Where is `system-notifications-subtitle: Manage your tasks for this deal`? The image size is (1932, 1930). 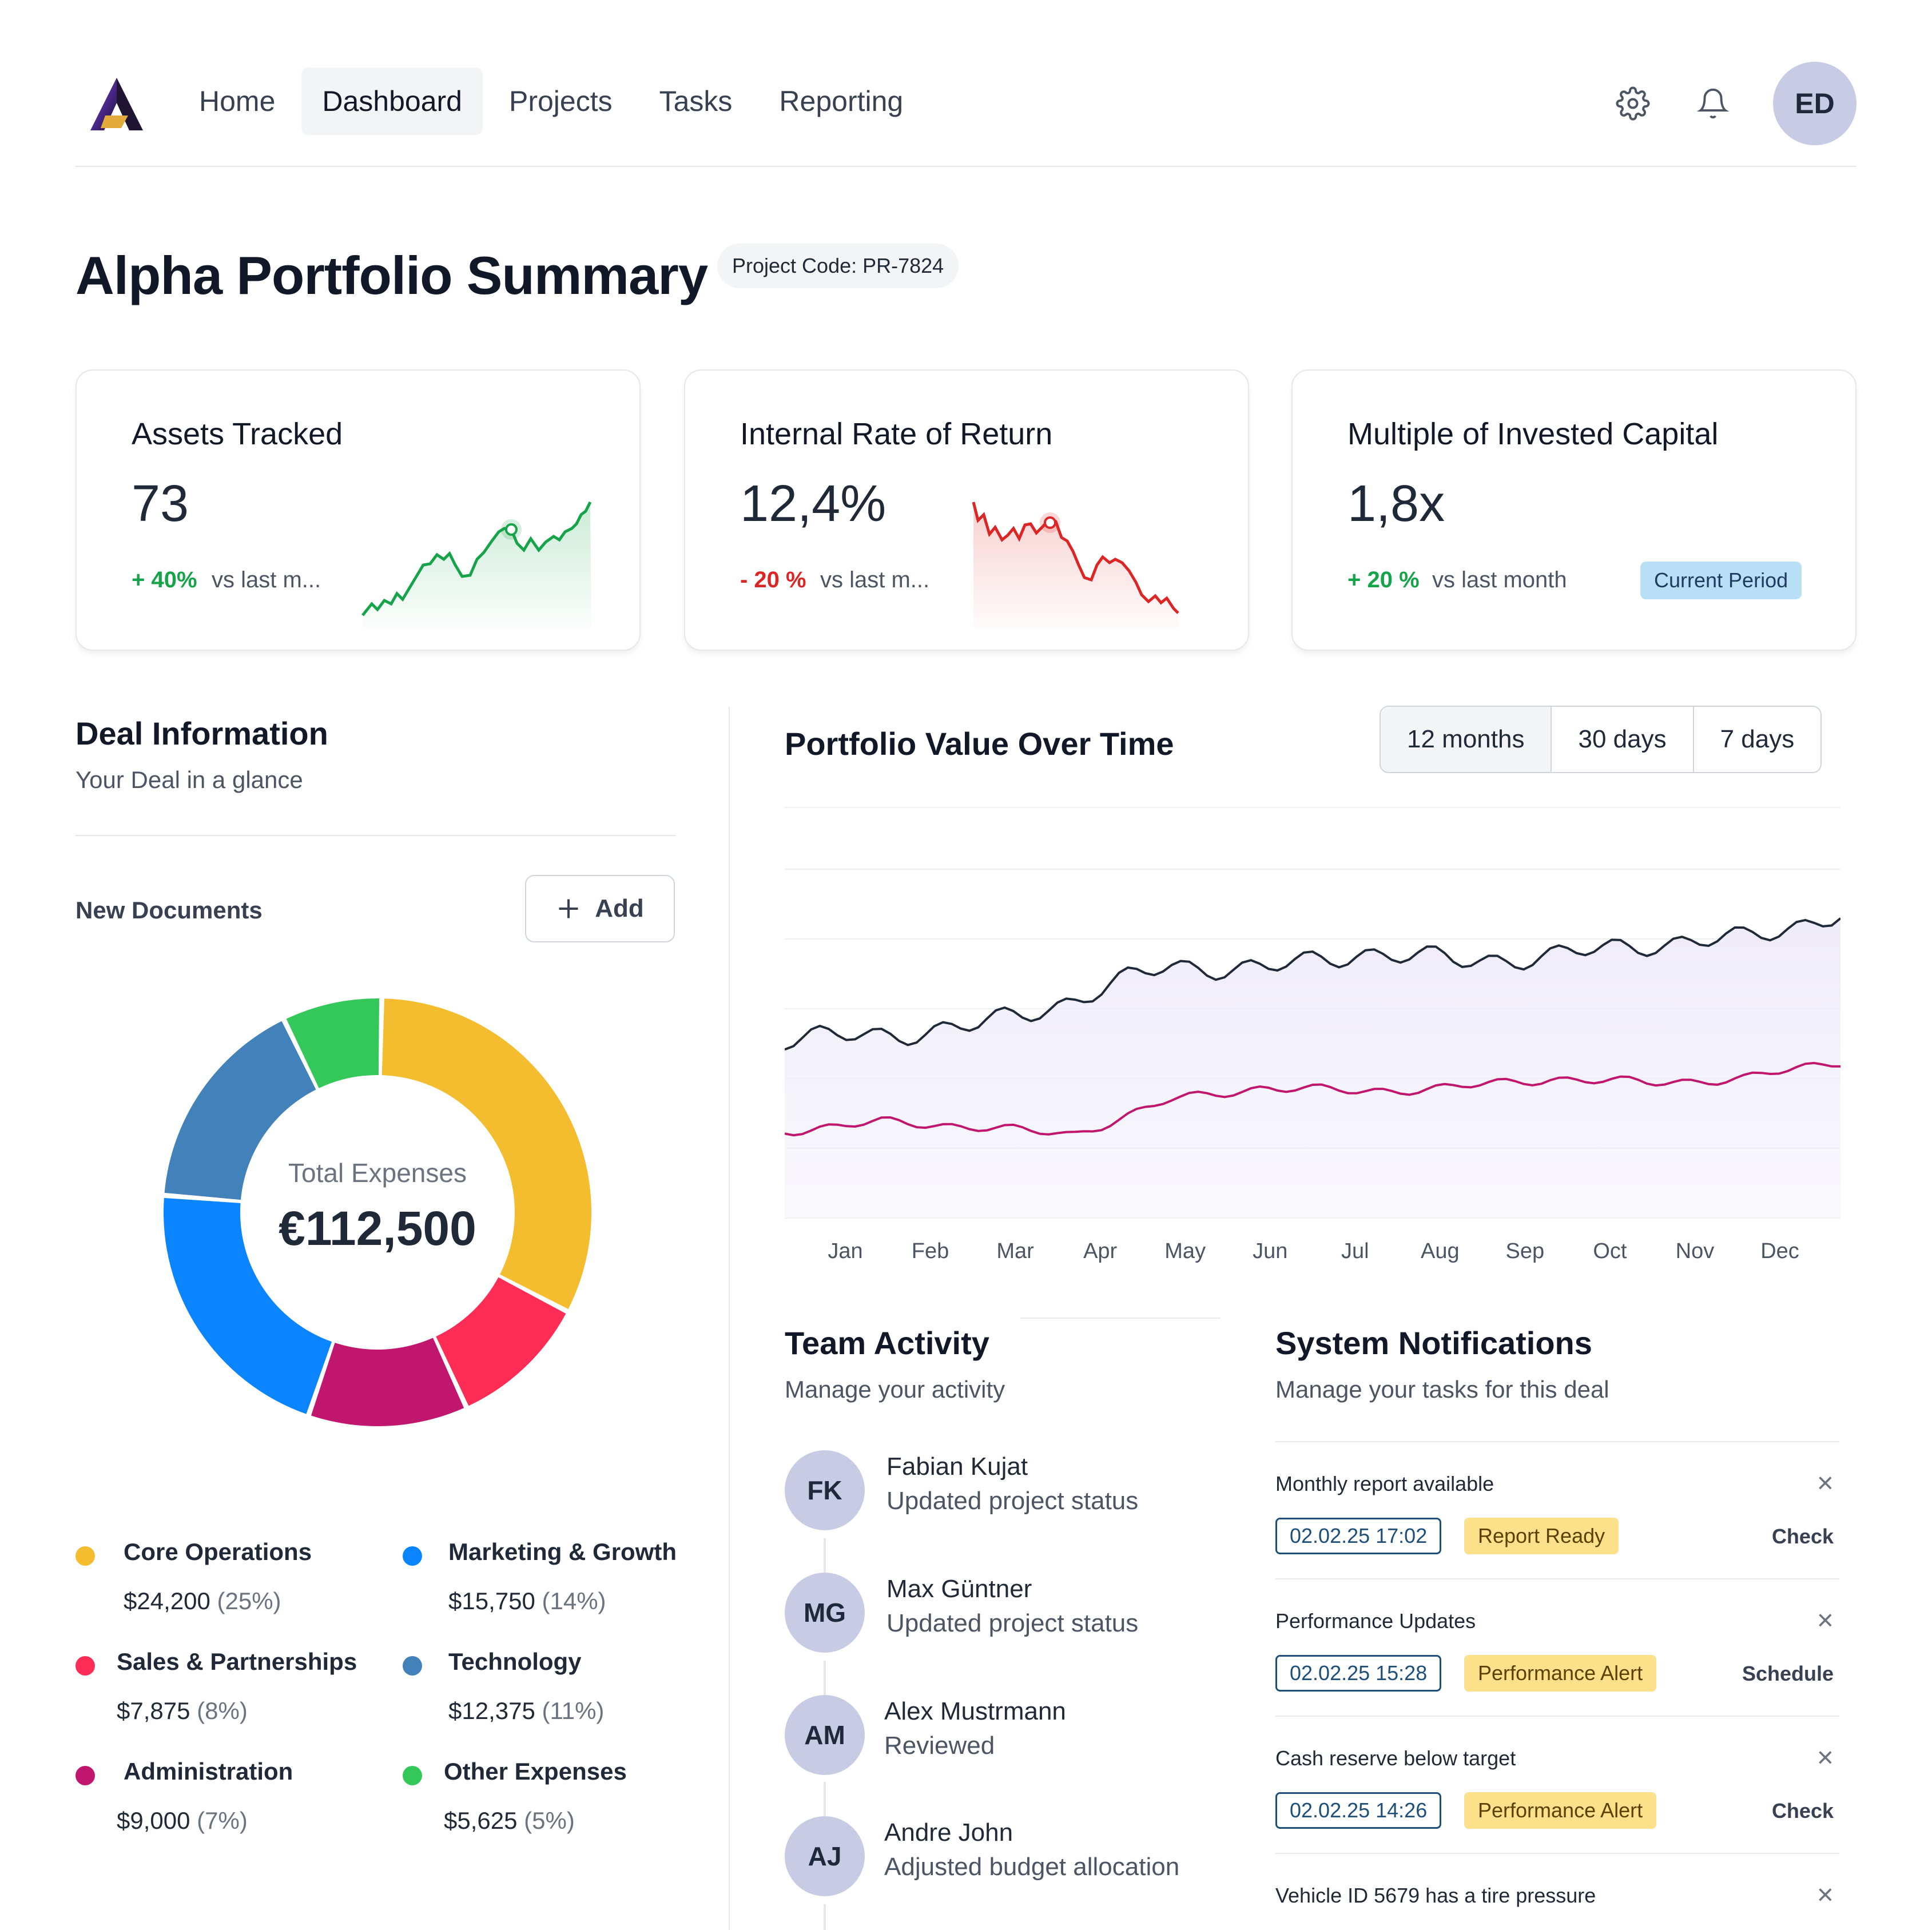 system-notifications-subtitle: Manage your tasks for this deal is located at coordinates (1442, 1389).